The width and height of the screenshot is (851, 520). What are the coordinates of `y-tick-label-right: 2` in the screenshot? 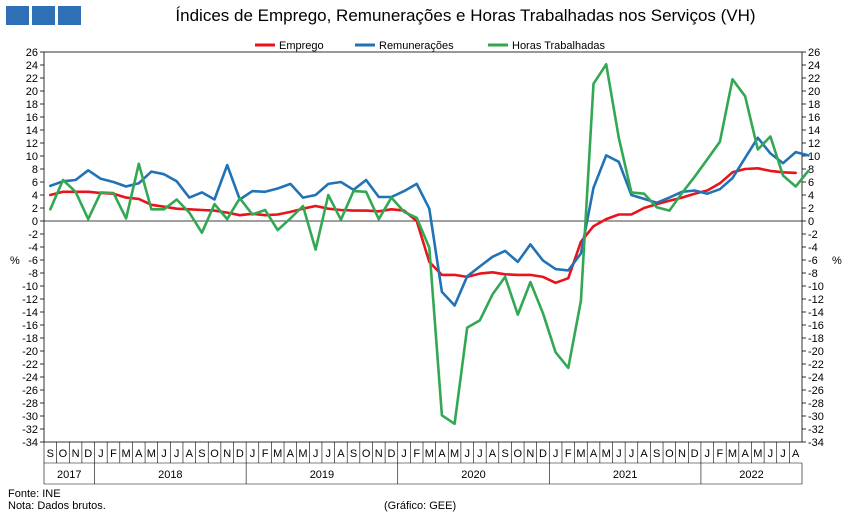 It's located at (811, 209).